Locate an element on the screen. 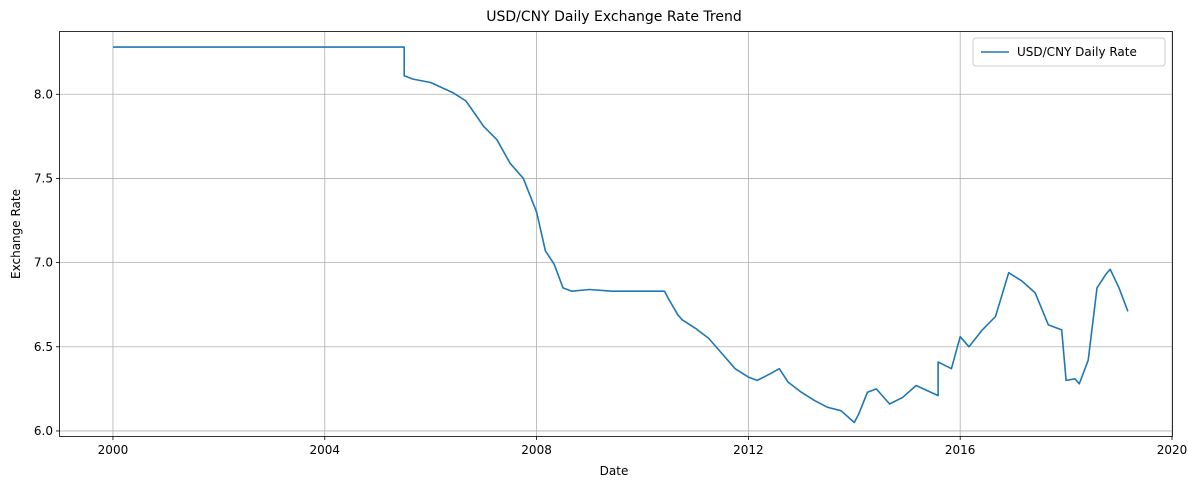 This screenshot has height=490, width=1188. chart-title: USD/CNY Daily Exchange Rate Trend is located at coordinates (613, 17).